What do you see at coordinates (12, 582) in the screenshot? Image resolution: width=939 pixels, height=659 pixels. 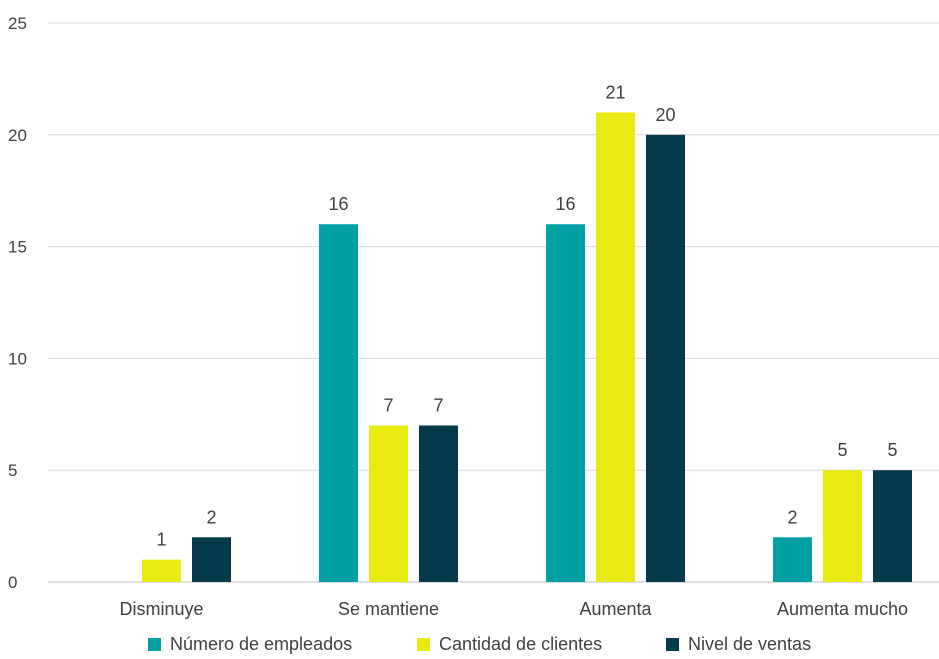 I see `y-tick-label: 0` at bounding box center [12, 582].